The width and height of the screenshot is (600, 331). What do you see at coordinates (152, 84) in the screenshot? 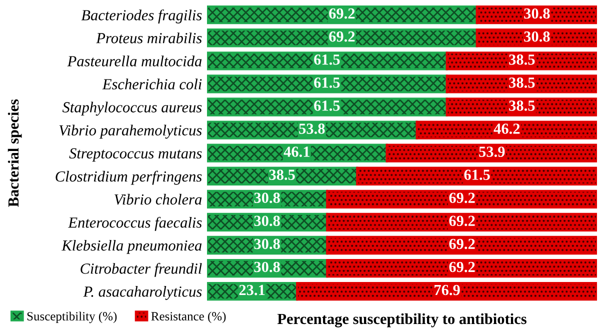
I see `y-tick-label: Escherichia coli` at bounding box center [152, 84].